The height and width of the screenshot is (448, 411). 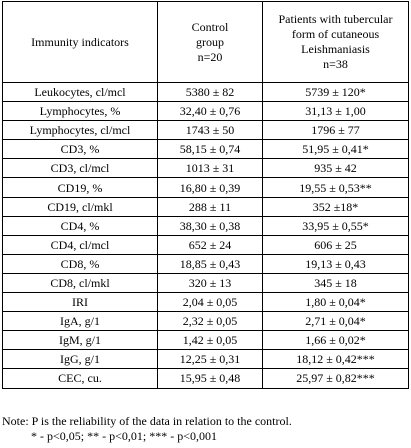 What do you see at coordinates (210, 378) in the screenshot?
I see `table-cell: 15,95 ± 0,48` at bounding box center [210, 378].